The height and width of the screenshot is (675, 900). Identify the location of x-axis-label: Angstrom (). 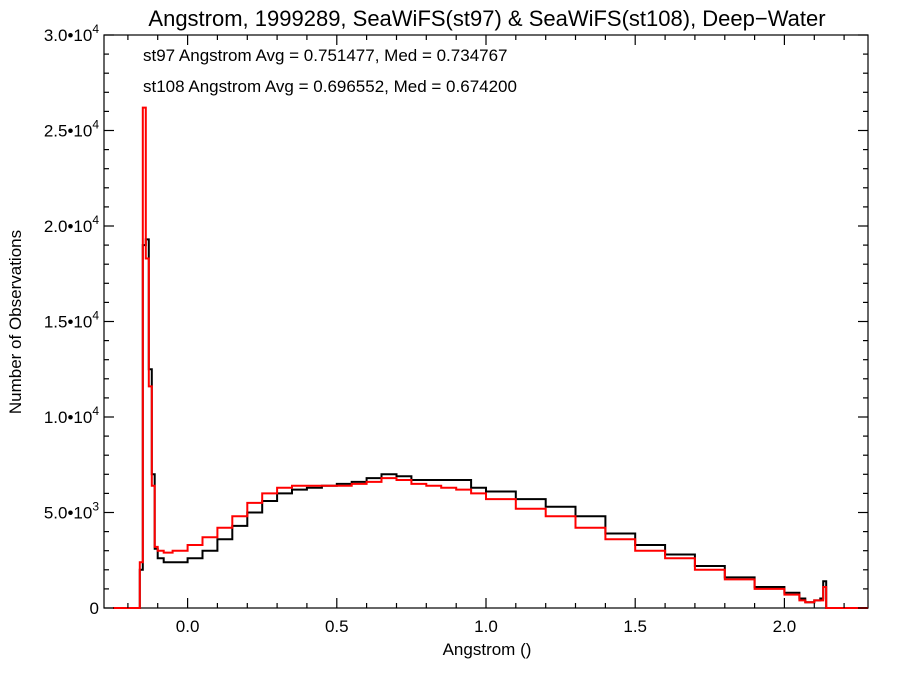
(487, 649).